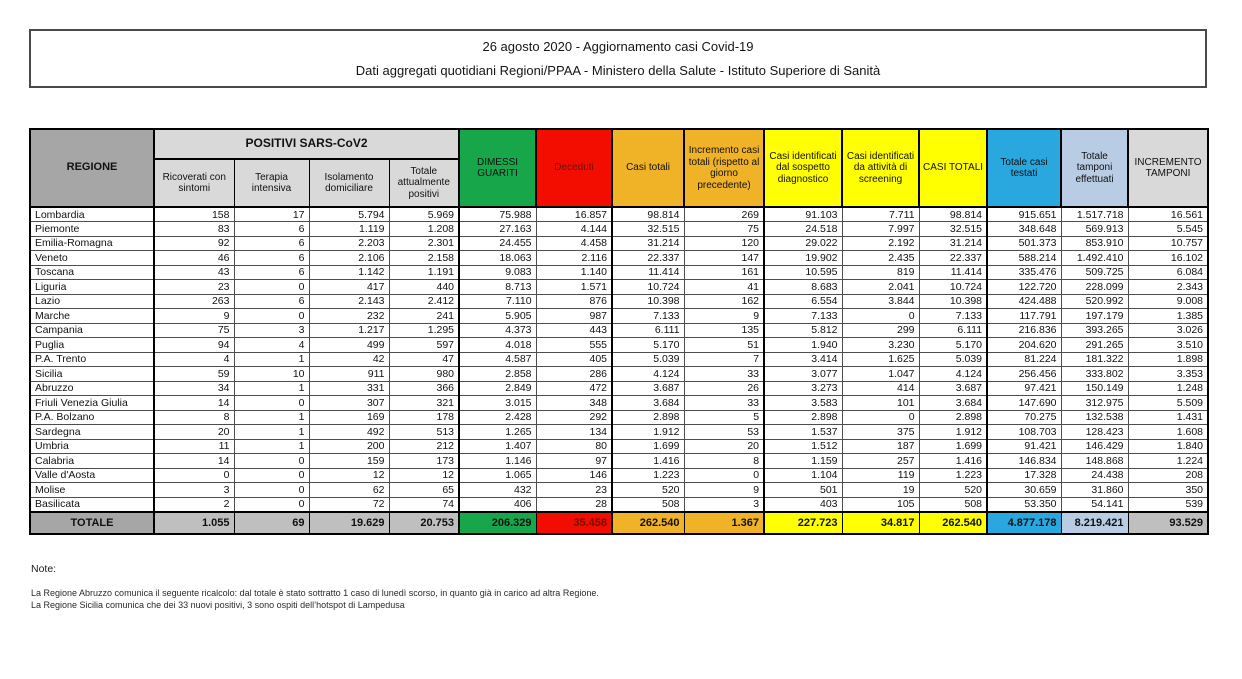  What do you see at coordinates (424, 522) in the screenshot?
I see `total-value-cell: 20.753` at bounding box center [424, 522].